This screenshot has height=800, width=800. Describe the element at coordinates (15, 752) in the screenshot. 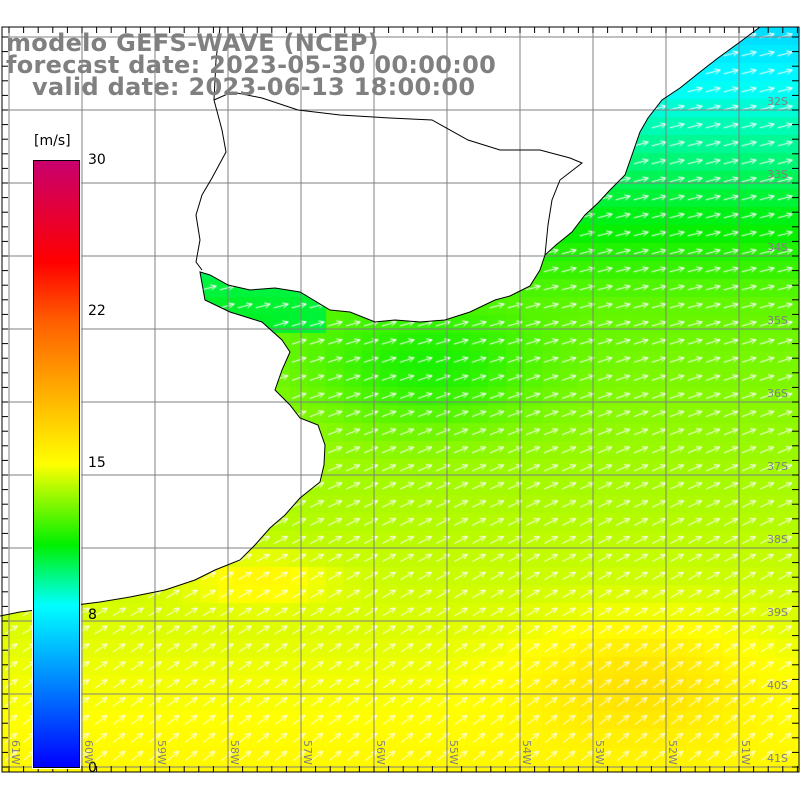

I see `longitude-label: 61W` at that location.